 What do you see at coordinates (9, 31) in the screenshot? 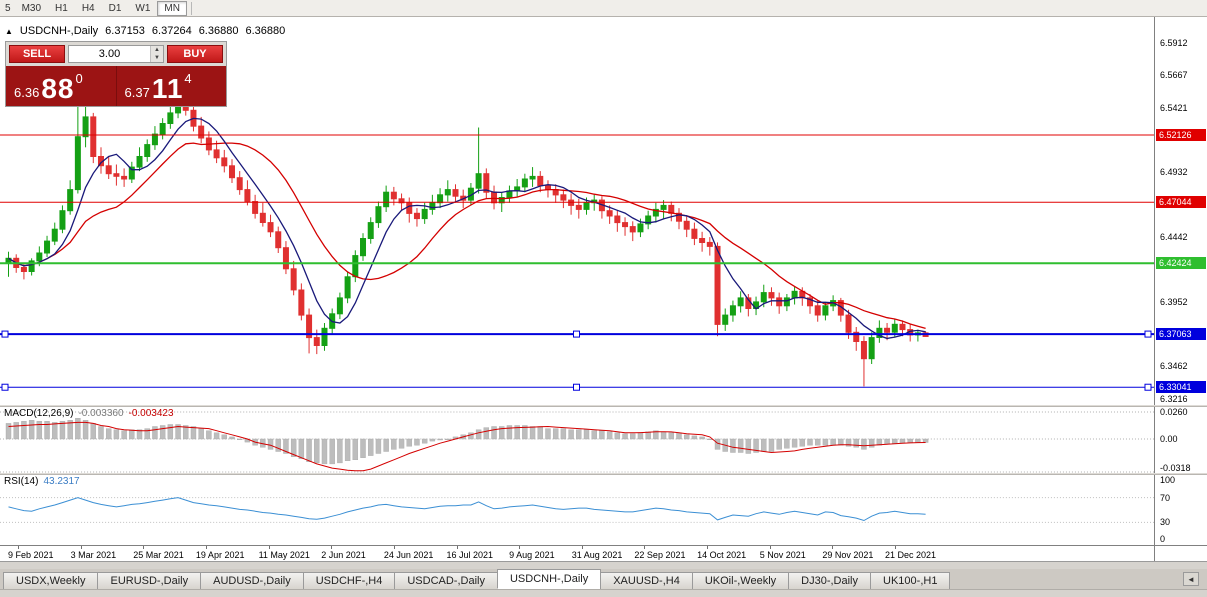
I see `collapse-icon: ▲` at bounding box center [9, 31].